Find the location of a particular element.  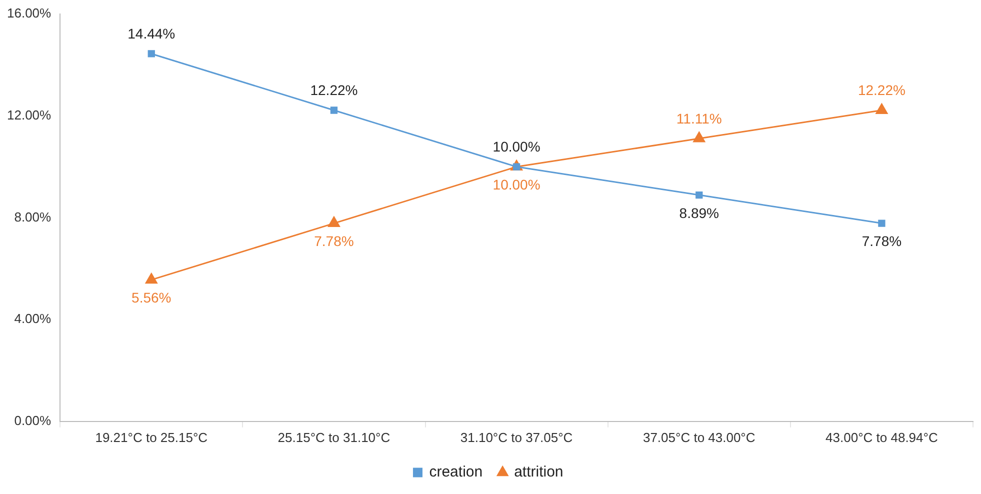

y-tick-label: 16.00% is located at coordinates (29, 13).